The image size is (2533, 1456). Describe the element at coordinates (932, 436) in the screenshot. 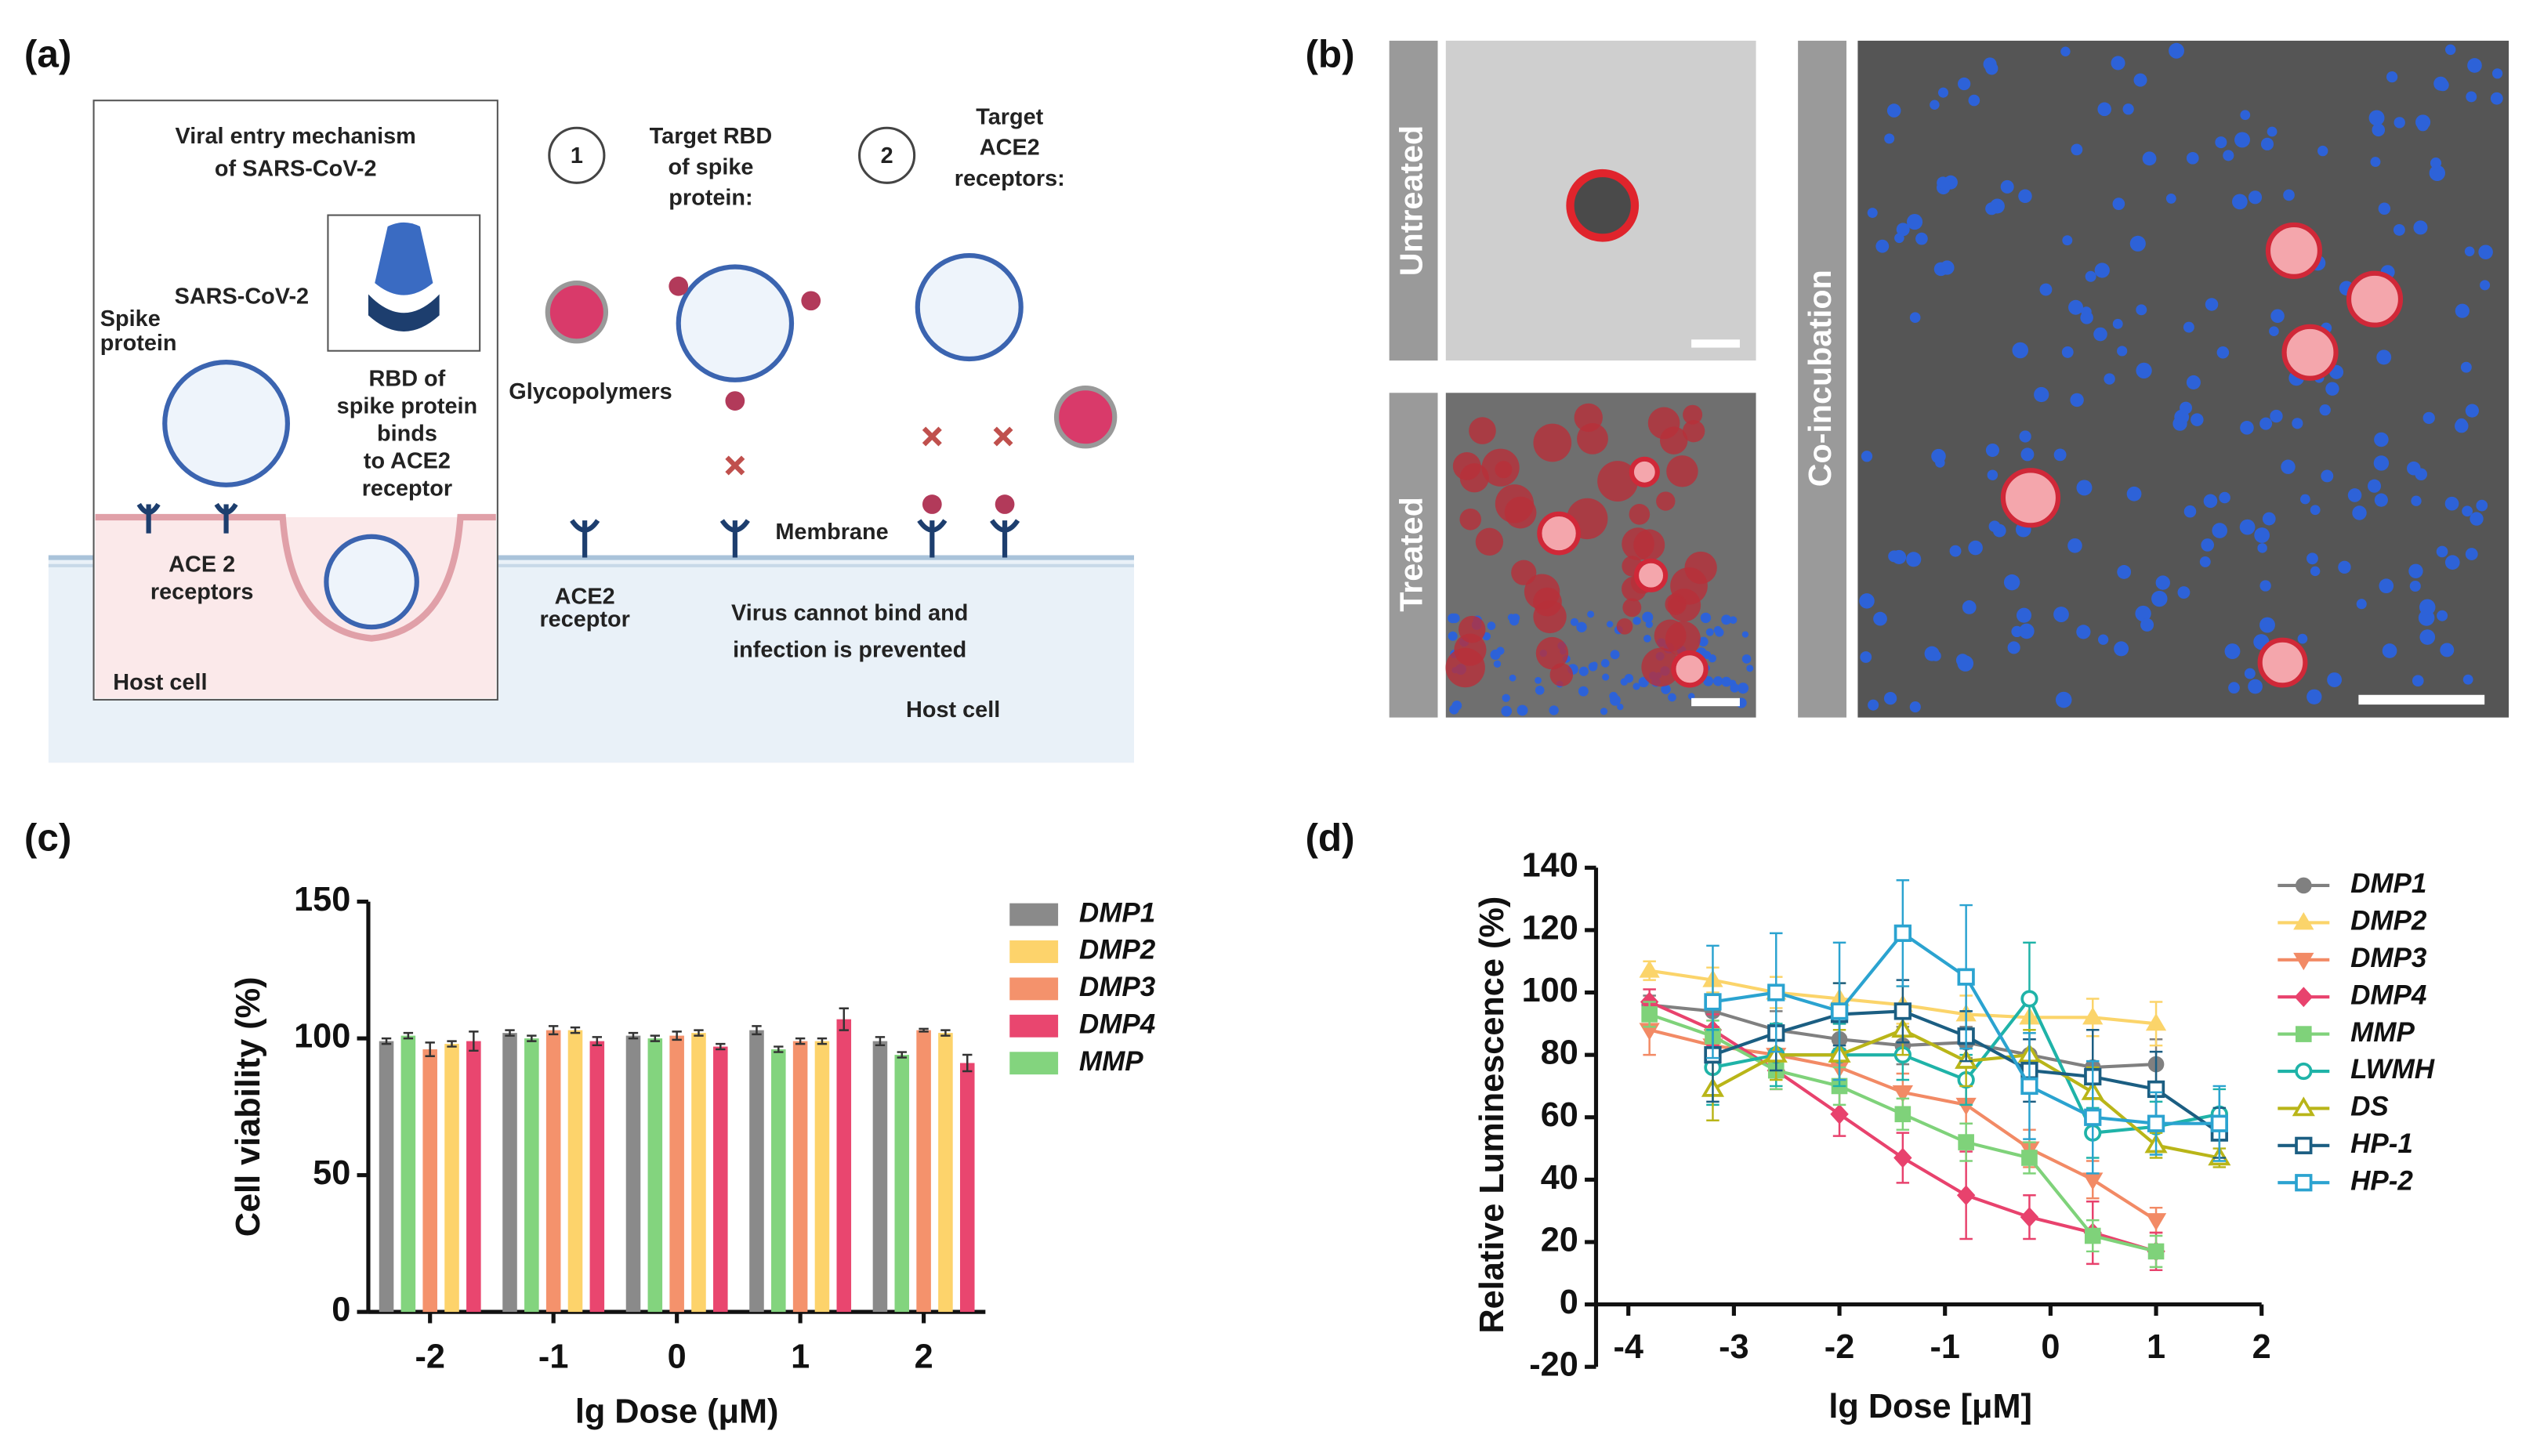

I see `block-x` at that location.